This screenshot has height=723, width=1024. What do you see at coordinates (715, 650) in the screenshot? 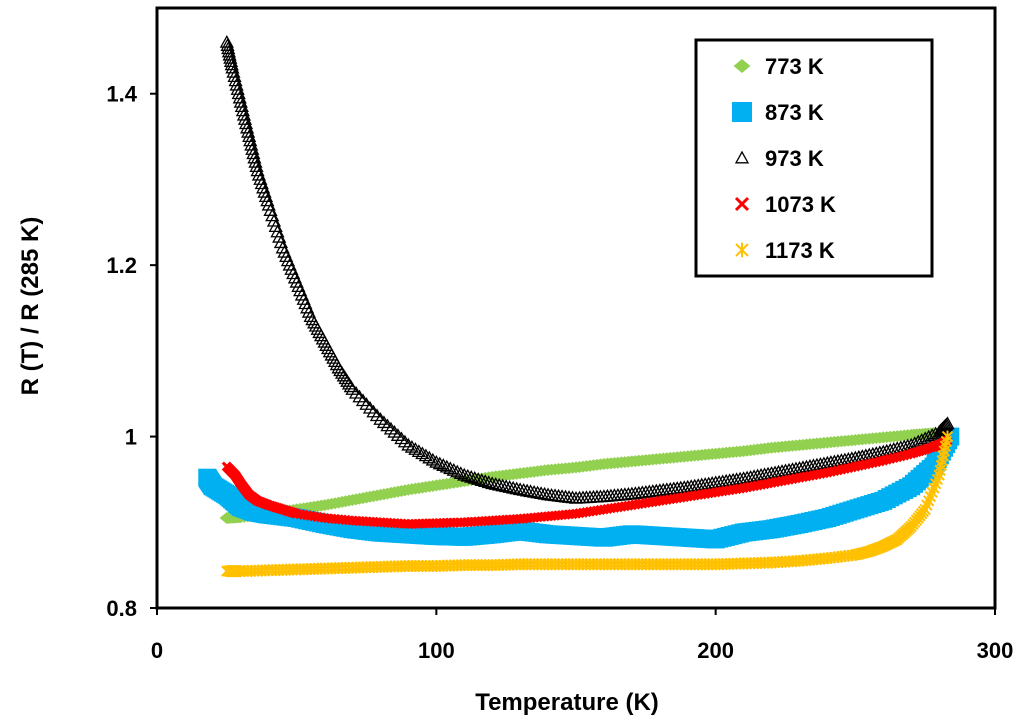
I see `x-tick-label: 200` at bounding box center [715, 650].